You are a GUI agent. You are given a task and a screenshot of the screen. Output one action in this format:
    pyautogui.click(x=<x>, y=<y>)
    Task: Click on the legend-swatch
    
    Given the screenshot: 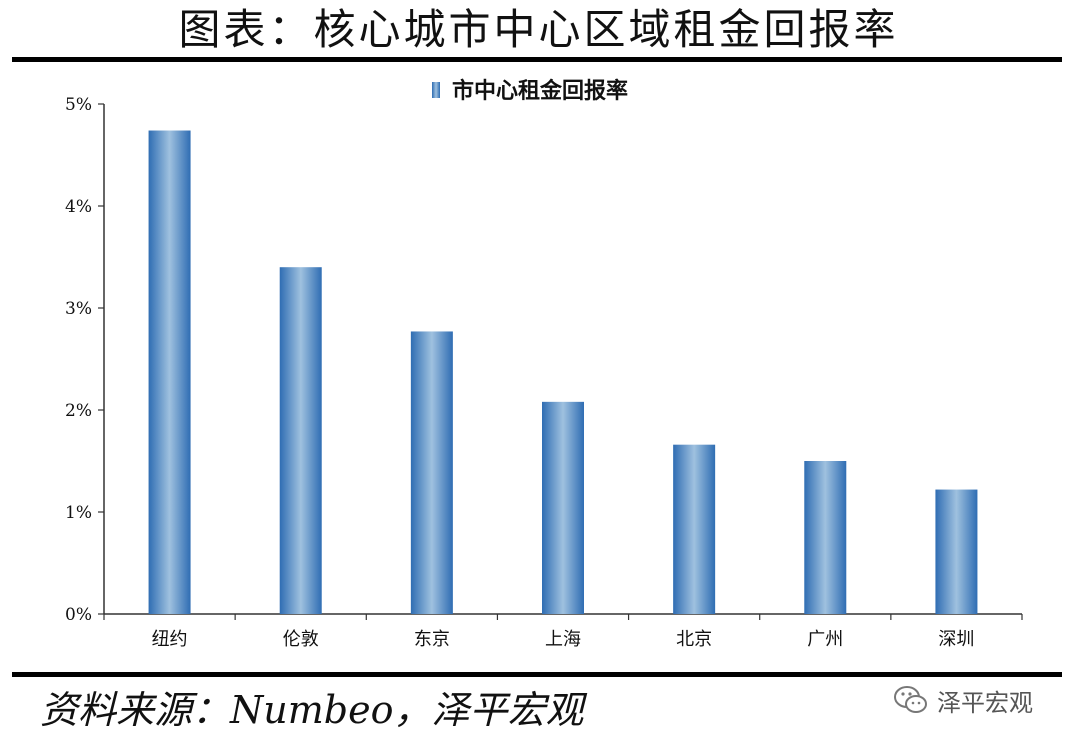 What is the action you would take?
    pyautogui.click(x=436, y=90)
    